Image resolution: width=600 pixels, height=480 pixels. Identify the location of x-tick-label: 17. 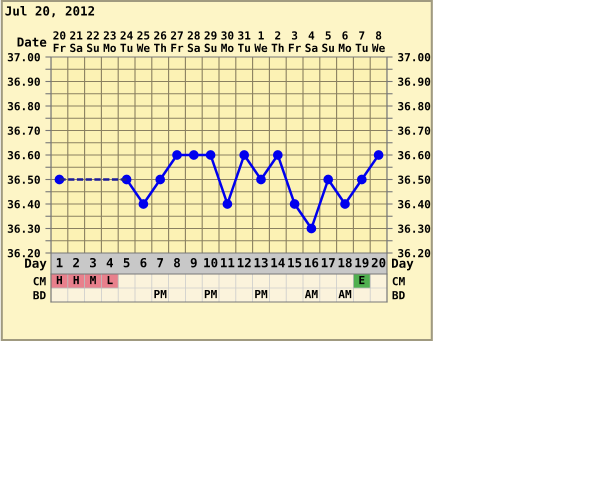
(328, 263).